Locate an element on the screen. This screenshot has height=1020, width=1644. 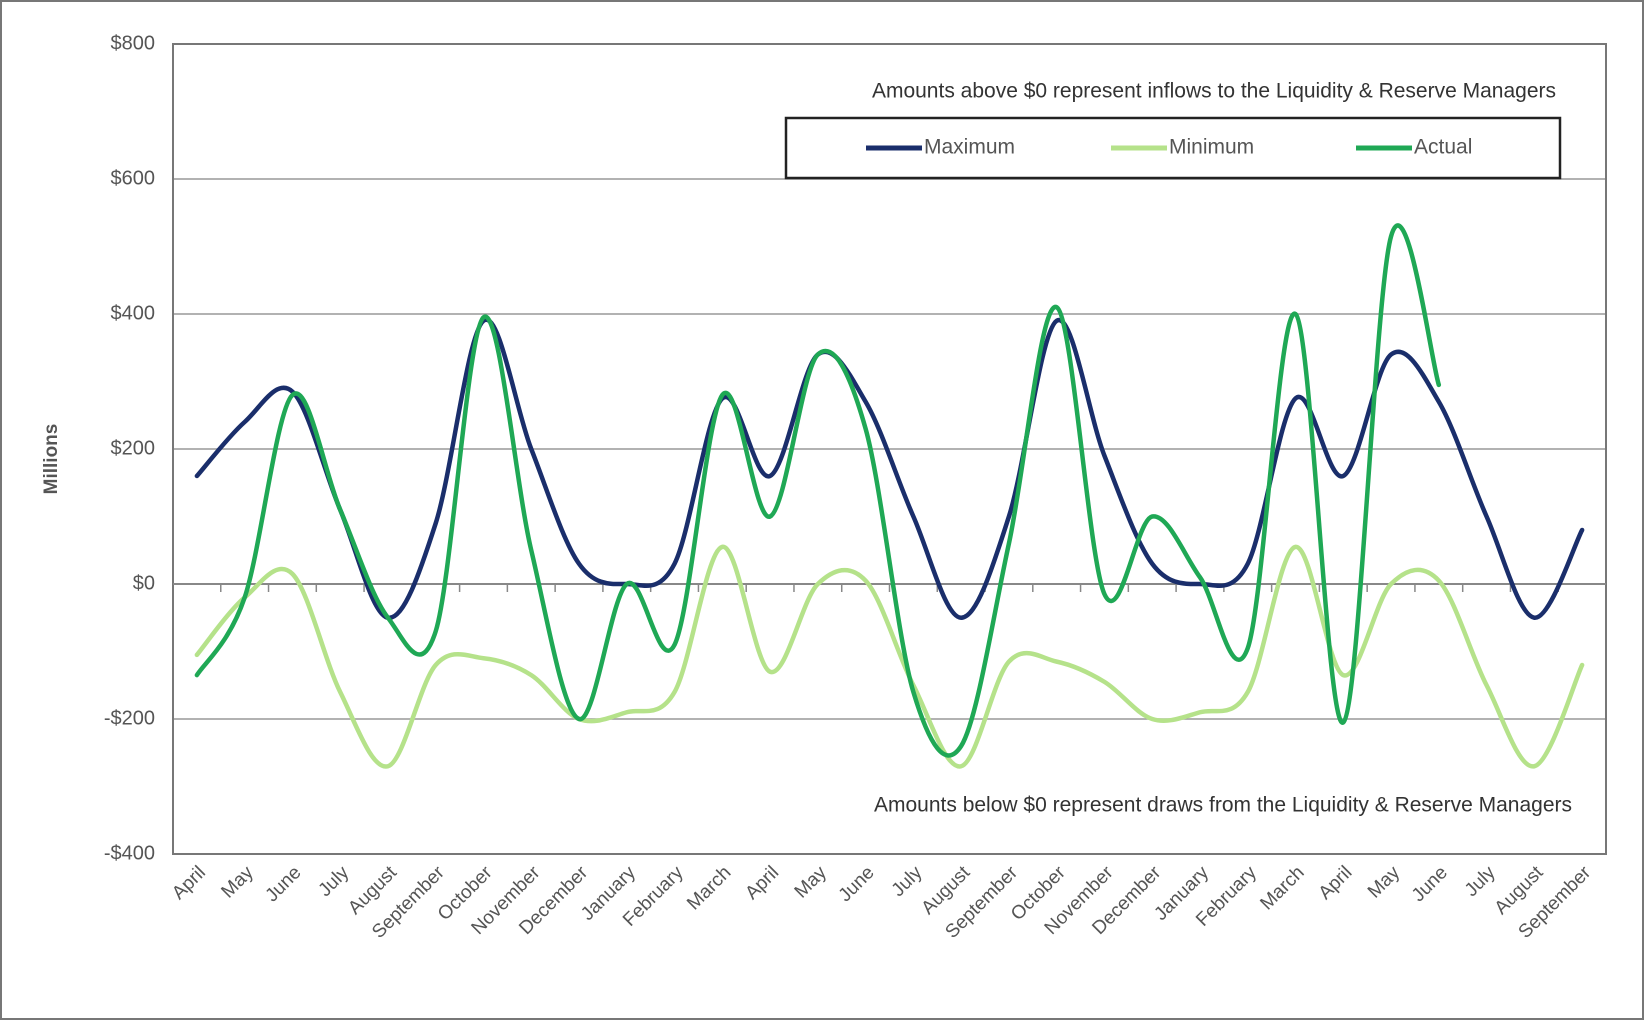
y-tick-label: -$200 is located at coordinates (129, 718).